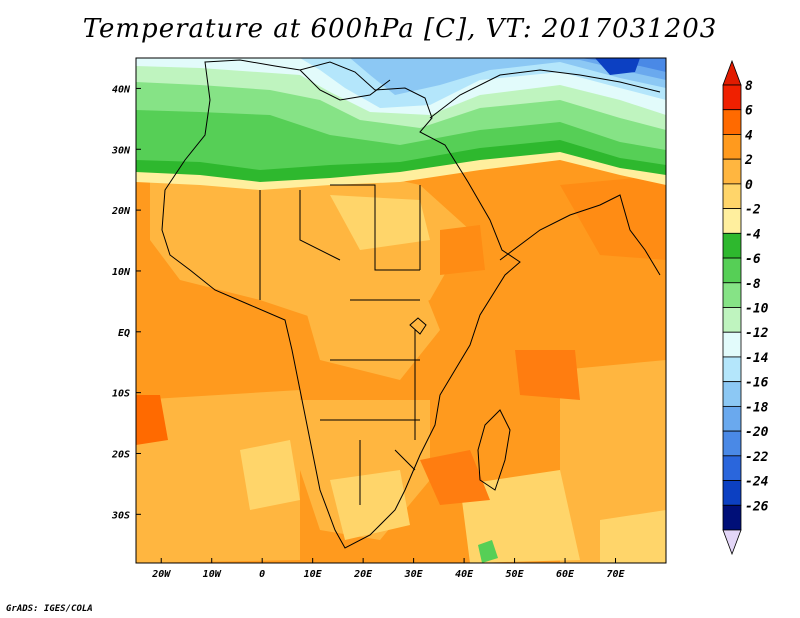 The height and width of the screenshot is (618, 800). What do you see at coordinates (418, 326) in the screenshot?
I see `lake-victoria` at bounding box center [418, 326].